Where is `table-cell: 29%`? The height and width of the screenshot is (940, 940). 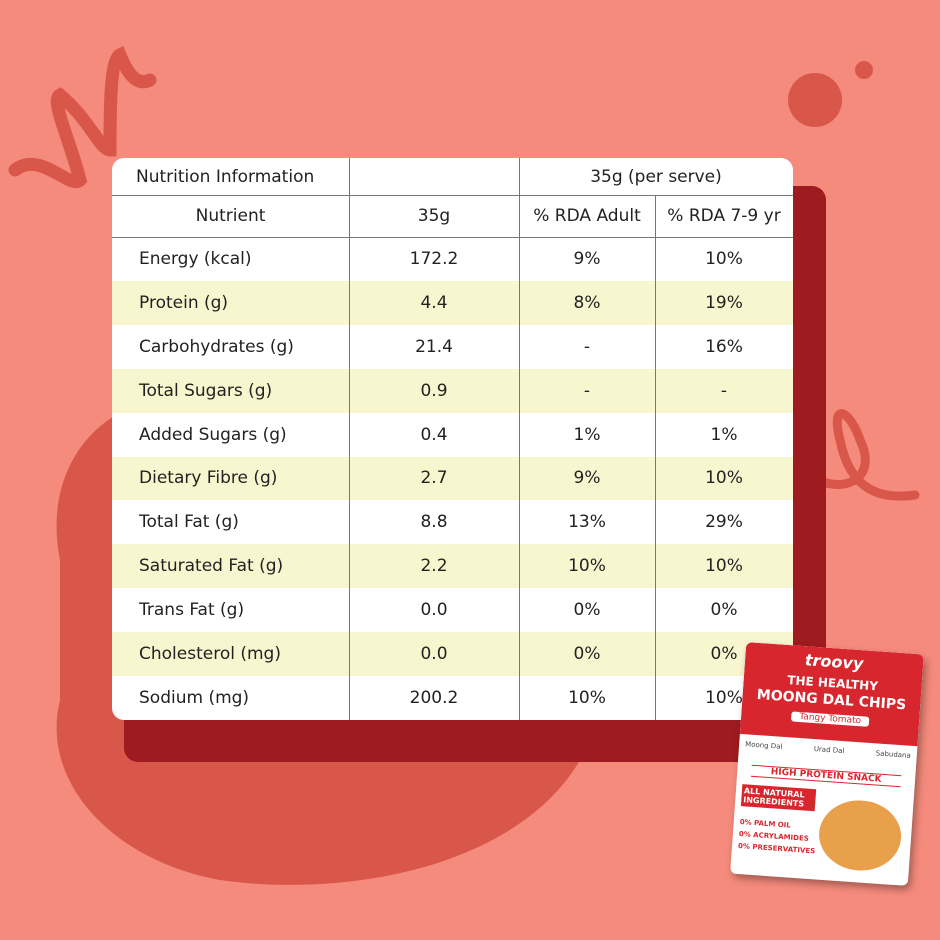 table-cell: 29% is located at coordinates (724, 522).